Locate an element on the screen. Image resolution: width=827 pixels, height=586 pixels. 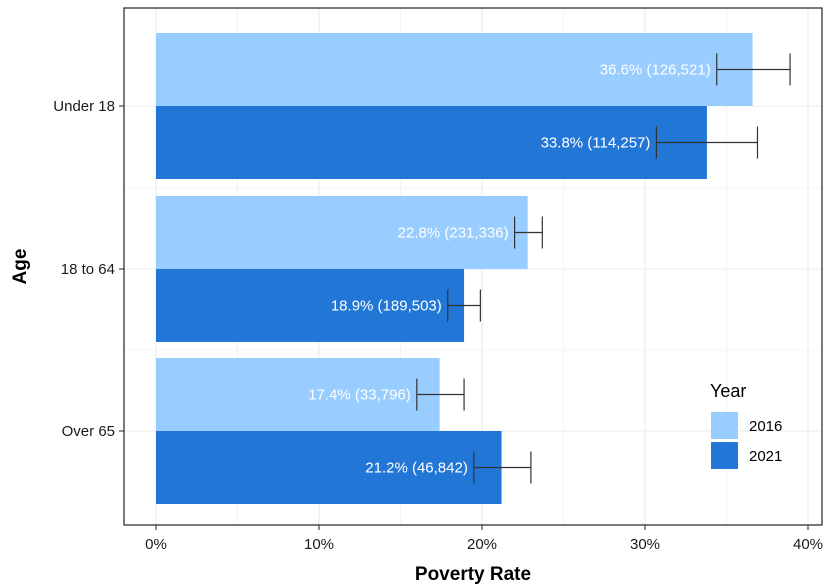
x-tick-label: 40% is located at coordinates (808, 544).